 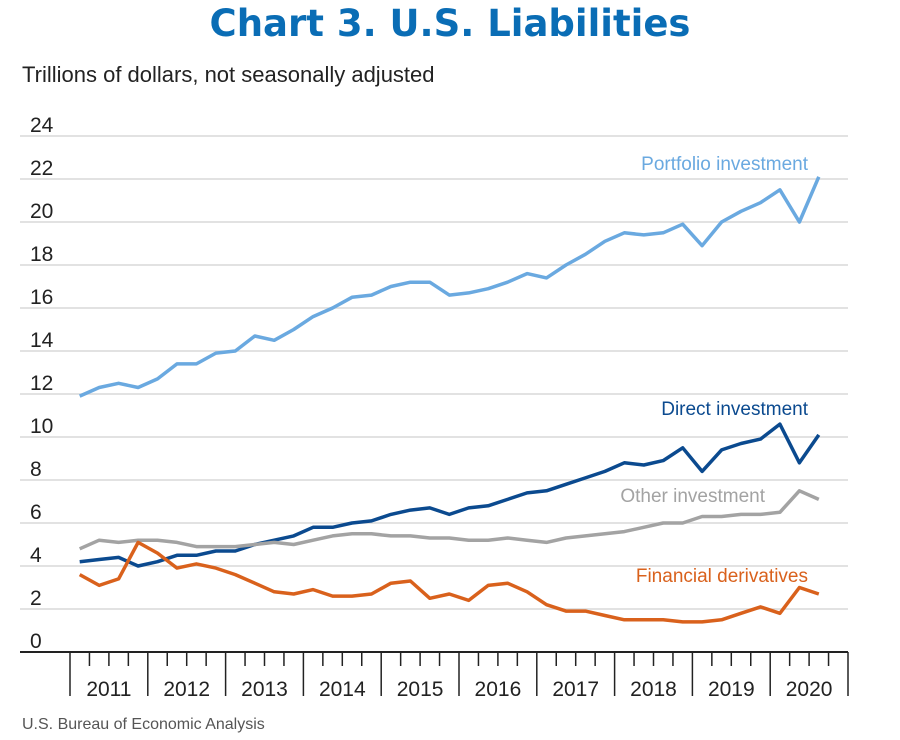 I want to click on y-tick-label: 0, so click(x=36, y=641).